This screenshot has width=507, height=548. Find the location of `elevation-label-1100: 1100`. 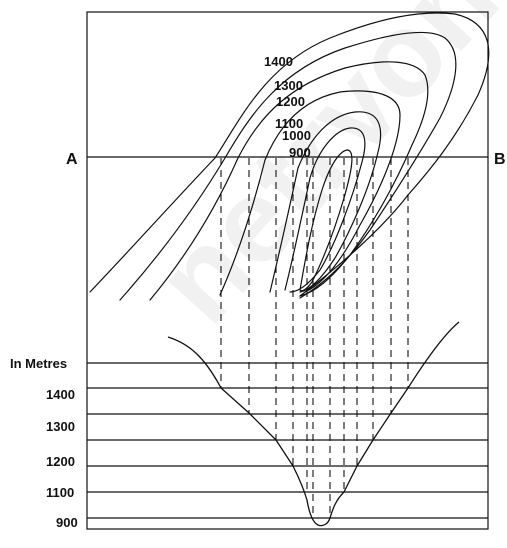

elevation-label-1100: 1100 is located at coordinates (60, 492).